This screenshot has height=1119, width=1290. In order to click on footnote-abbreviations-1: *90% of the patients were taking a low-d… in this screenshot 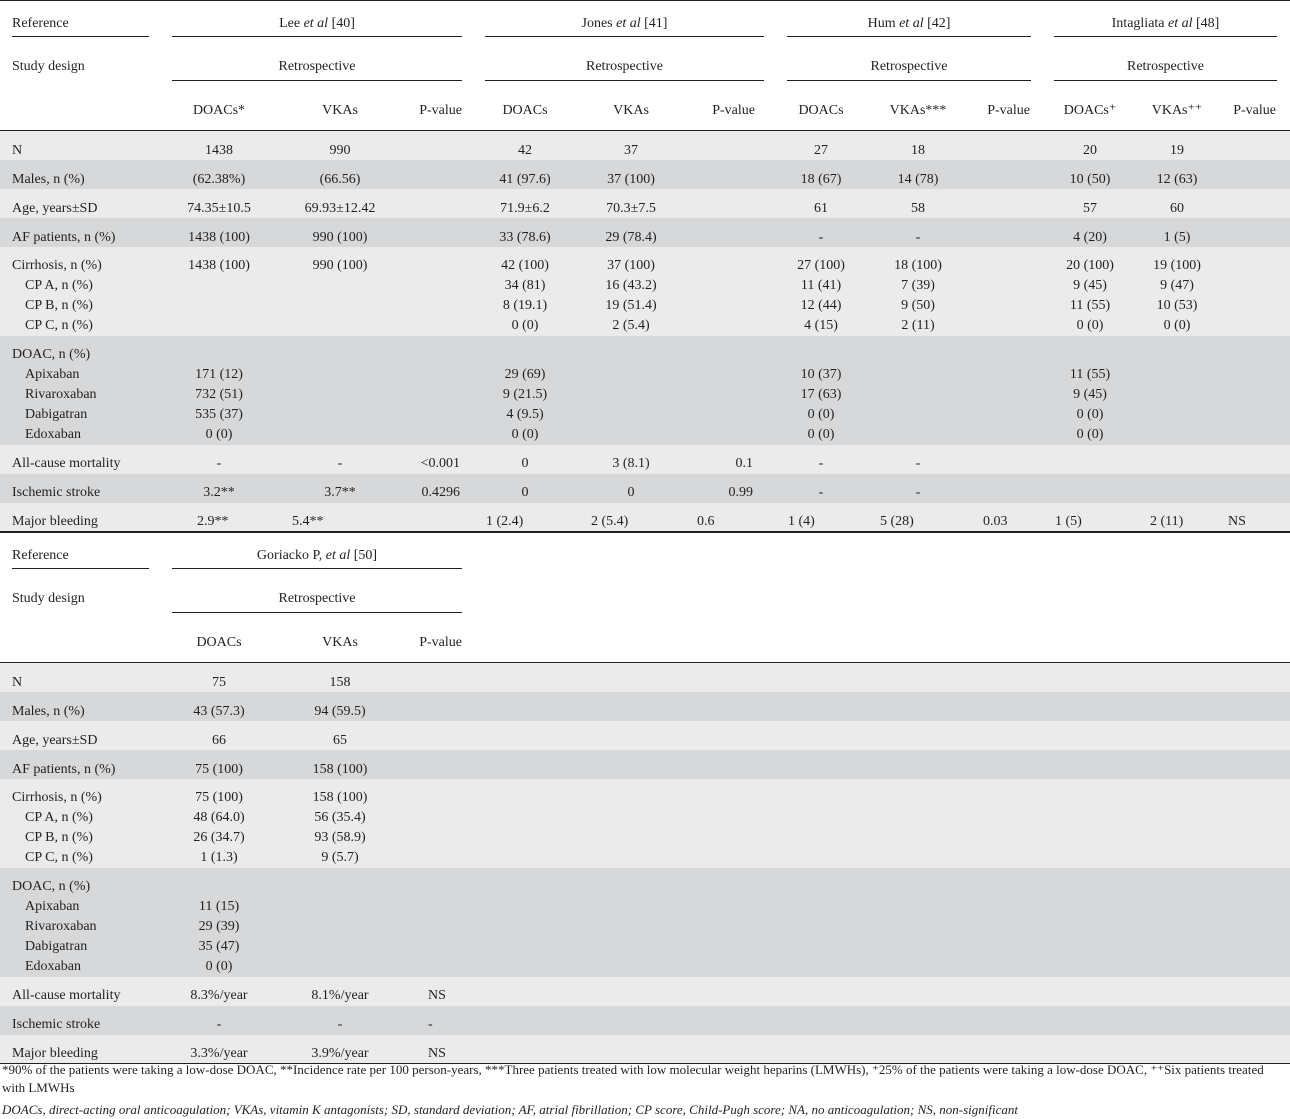, I will do `click(633, 1078)`.